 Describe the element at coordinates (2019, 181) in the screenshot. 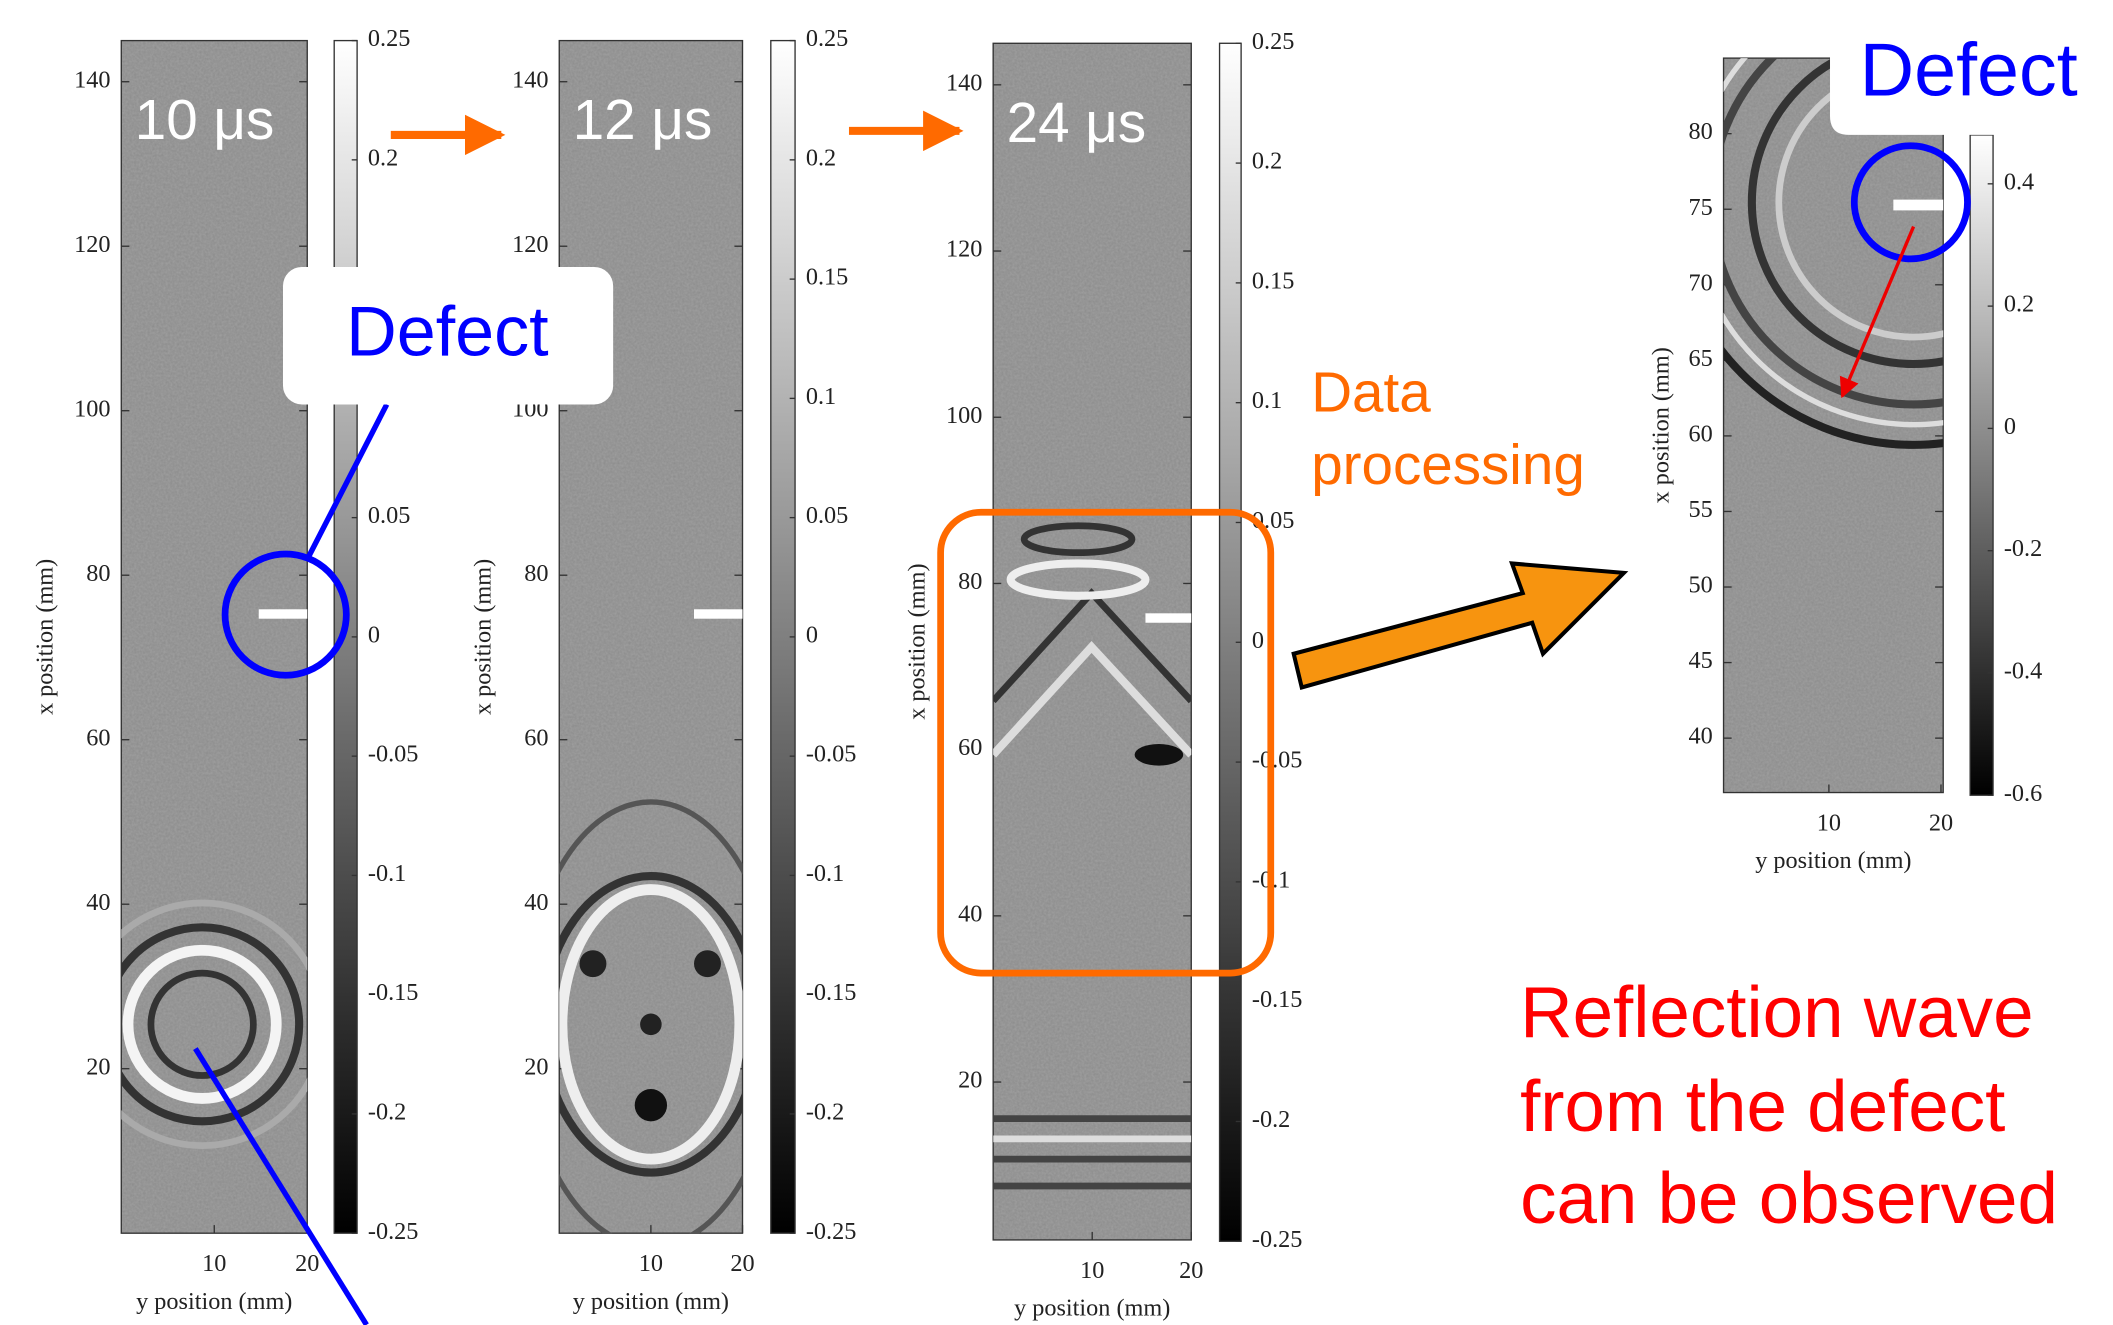

I see `colorbar-tick-label: 0.4` at that location.